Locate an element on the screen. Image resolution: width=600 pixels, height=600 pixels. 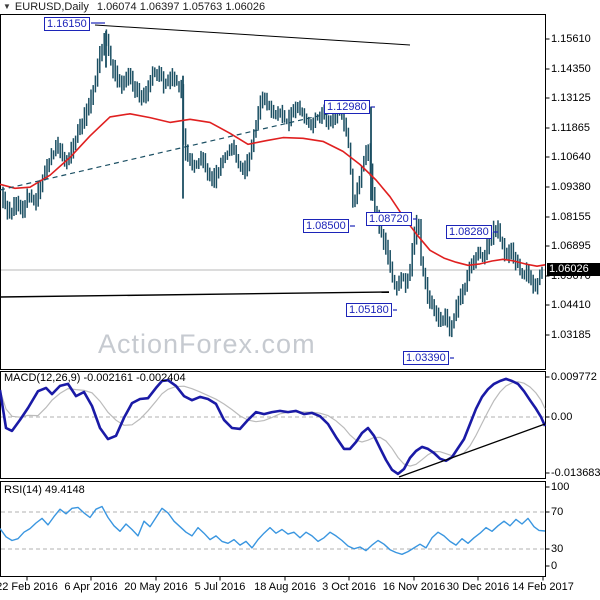
symbol-marker-icon: ▼ is located at coordinates (7, 6).